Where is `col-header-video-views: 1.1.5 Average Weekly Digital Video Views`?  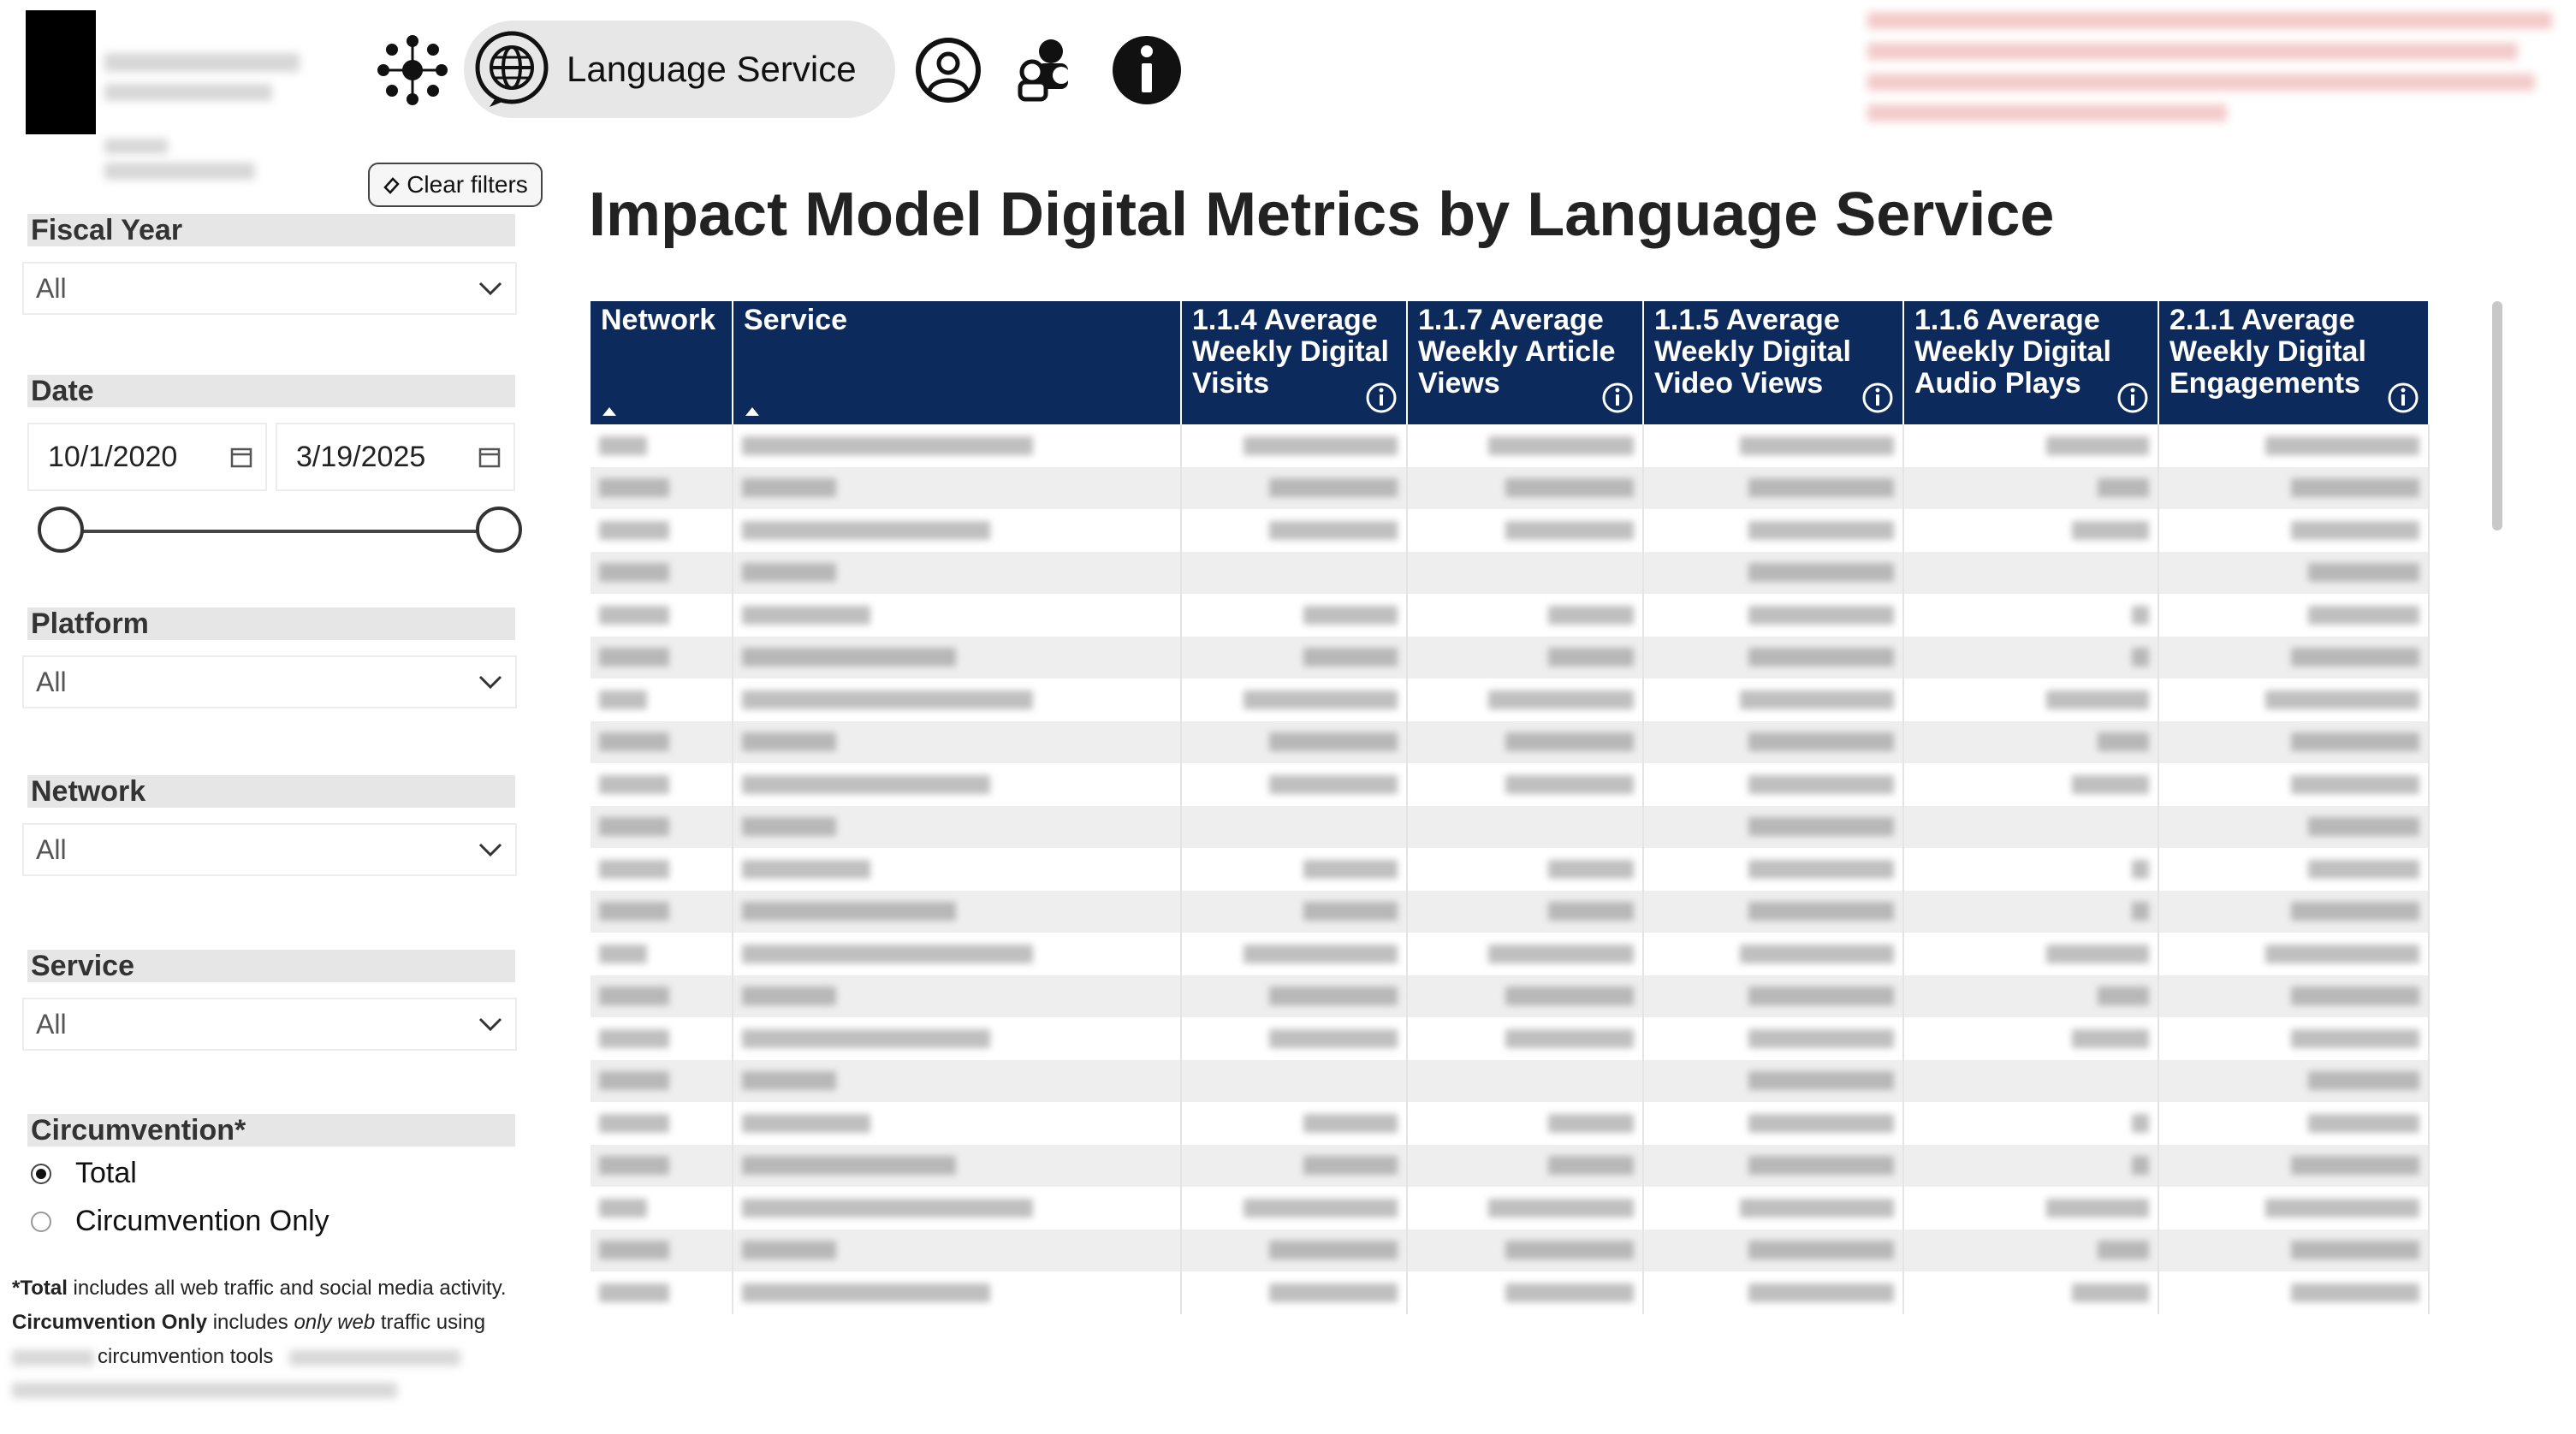
col-header-video-views: 1.1.5 Average Weekly Digital Video Views is located at coordinates (1773, 362).